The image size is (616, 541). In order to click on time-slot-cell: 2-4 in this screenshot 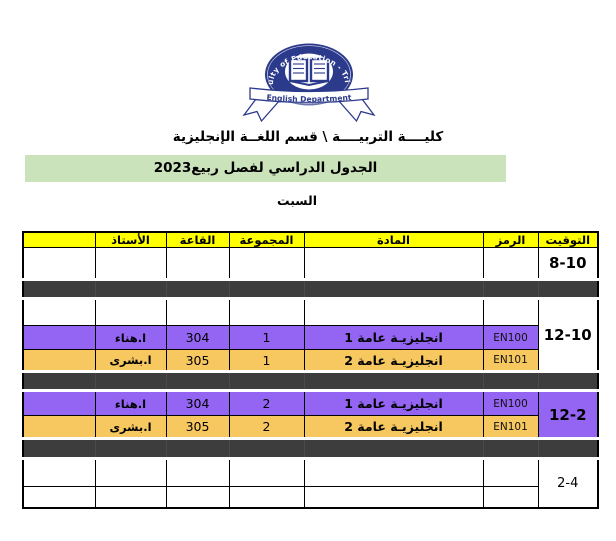, I will do `click(568, 483)`.